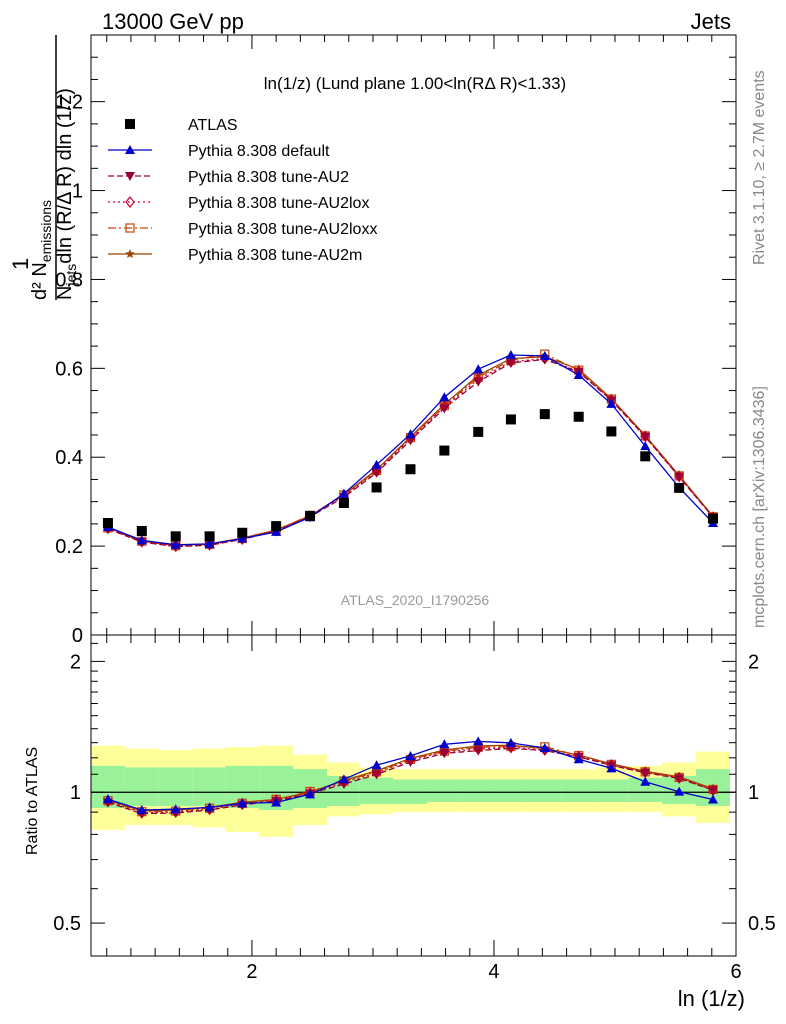  I want to click on ratio-y-axis-label: Ratio to ATLAS, so click(32, 801).